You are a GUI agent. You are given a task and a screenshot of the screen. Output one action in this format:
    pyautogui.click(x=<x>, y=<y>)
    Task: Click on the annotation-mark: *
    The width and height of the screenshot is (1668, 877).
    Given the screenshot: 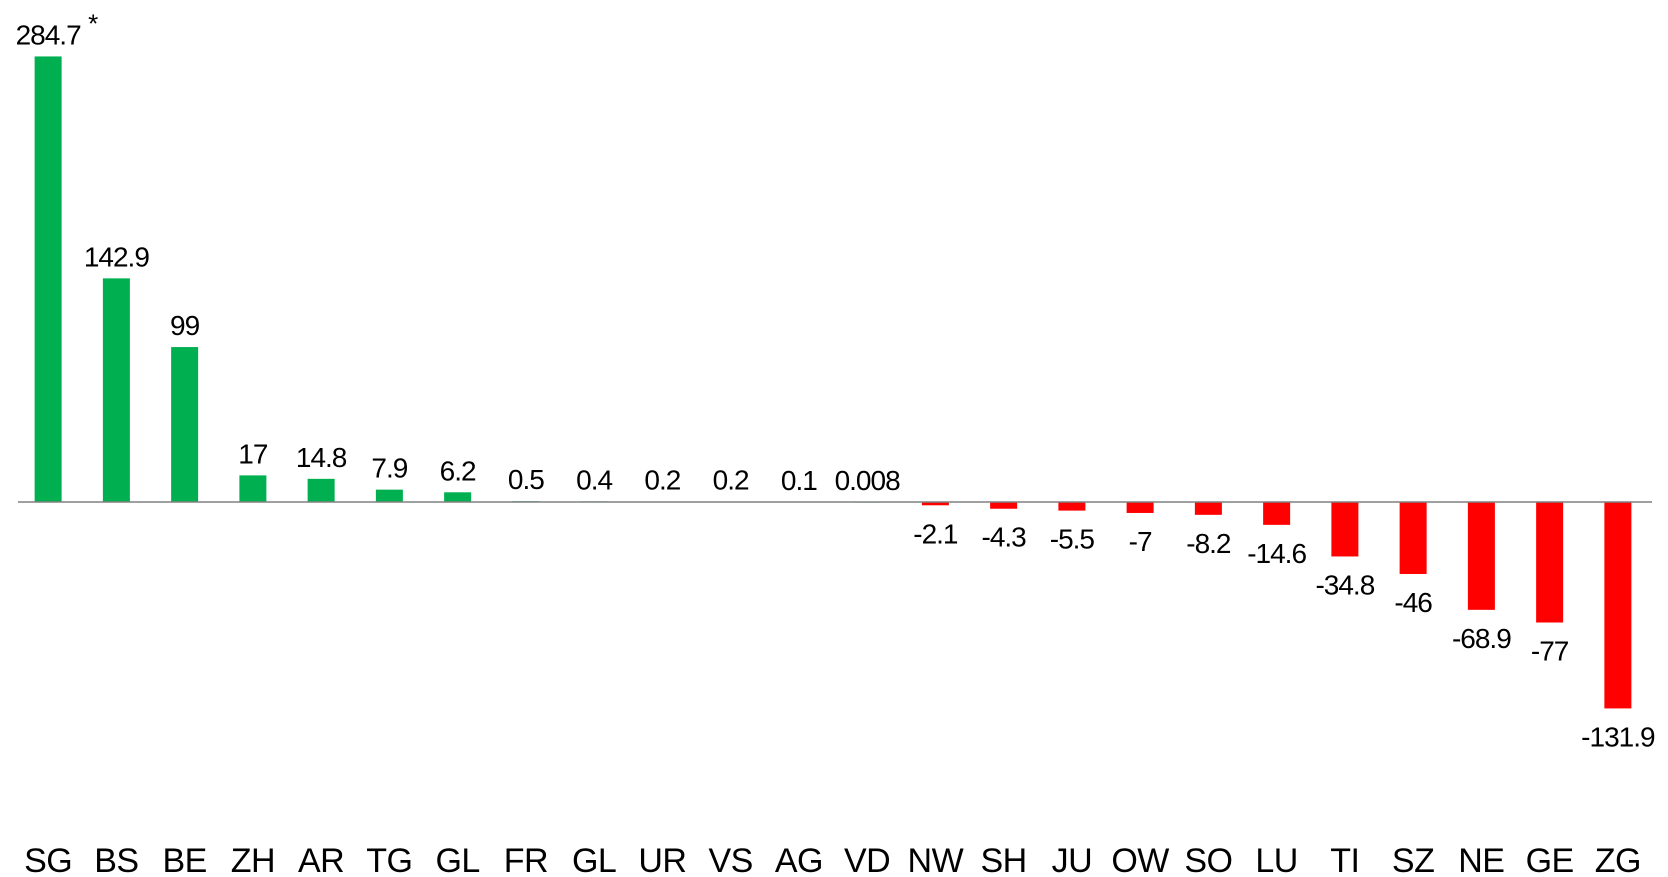 What is the action you would take?
    pyautogui.click(x=93, y=23)
    